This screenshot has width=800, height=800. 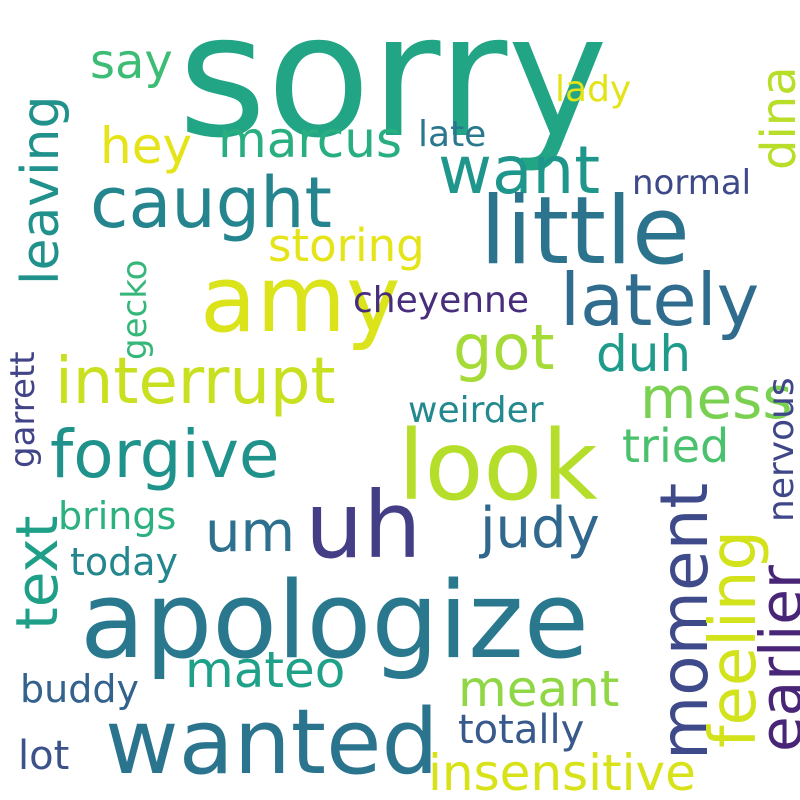 What do you see at coordinates (41, 190) in the screenshot?
I see `word-leaving: leaving` at bounding box center [41, 190].